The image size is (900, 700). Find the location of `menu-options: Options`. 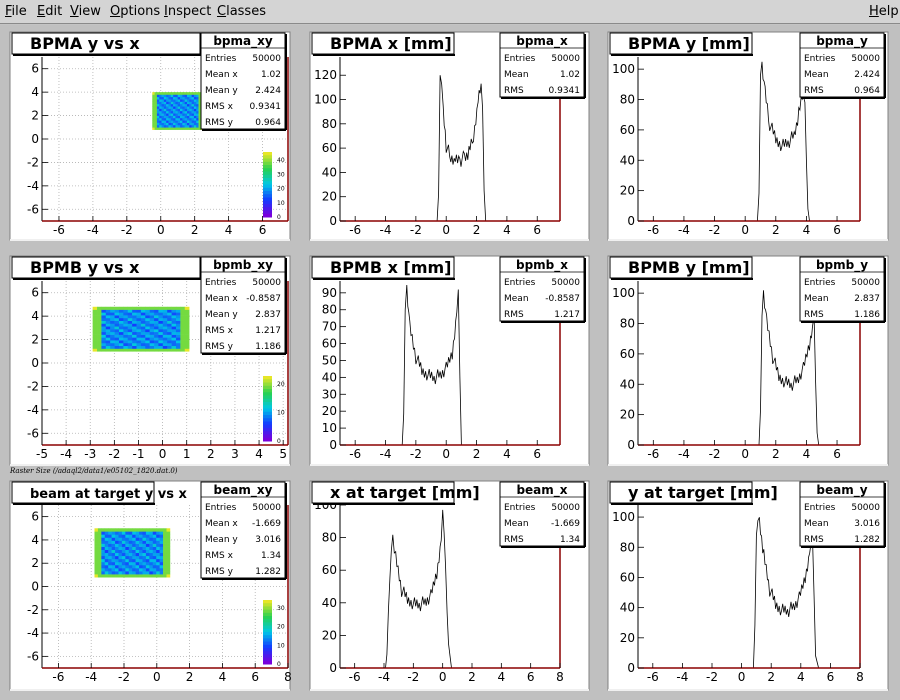

menu-options: Options is located at coordinates (135, 11).